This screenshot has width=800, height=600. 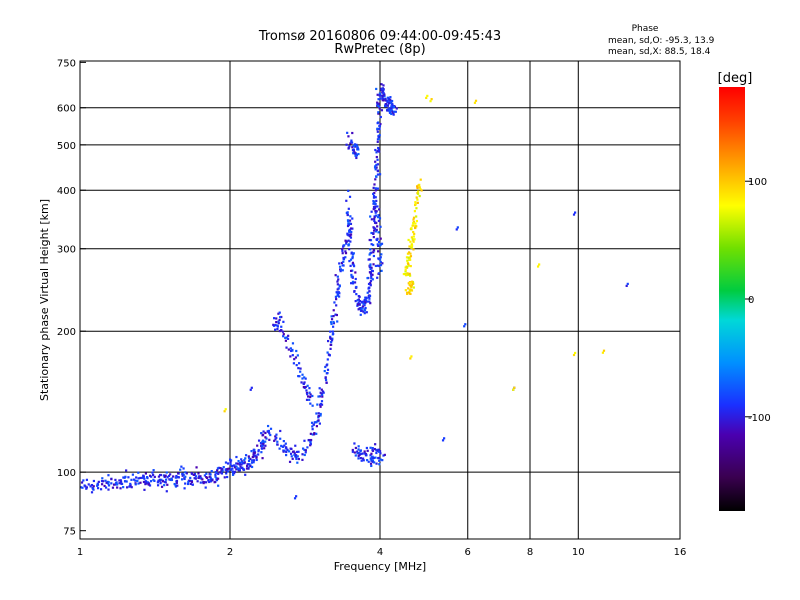 What do you see at coordinates (230, 552) in the screenshot?
I see `x-tick-label: 2` at bounding box center [230, 552].